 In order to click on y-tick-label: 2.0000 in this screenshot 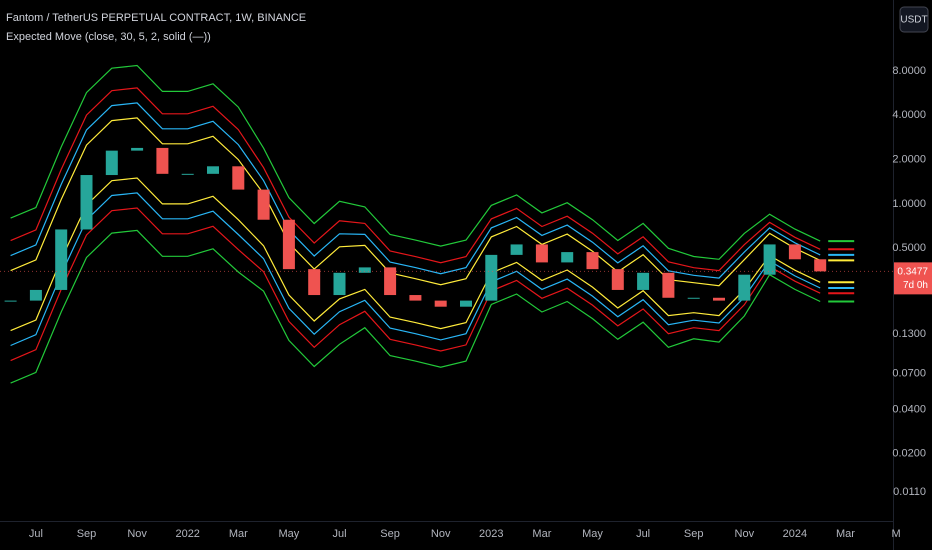, I will do `click(909, 159)`.